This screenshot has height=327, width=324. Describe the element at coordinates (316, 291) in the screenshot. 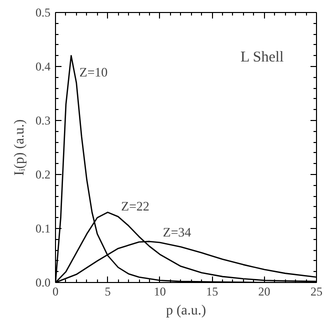

I see `x-tick-label: 25` at that location.